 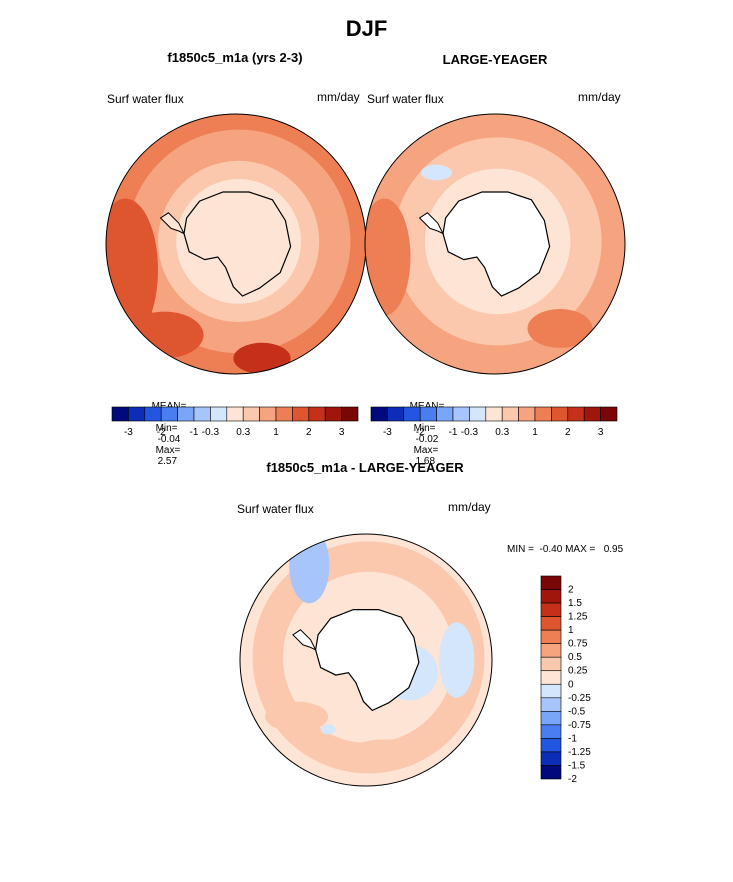 I want to click on figure-title: DJF, so click(x=366, y=28).